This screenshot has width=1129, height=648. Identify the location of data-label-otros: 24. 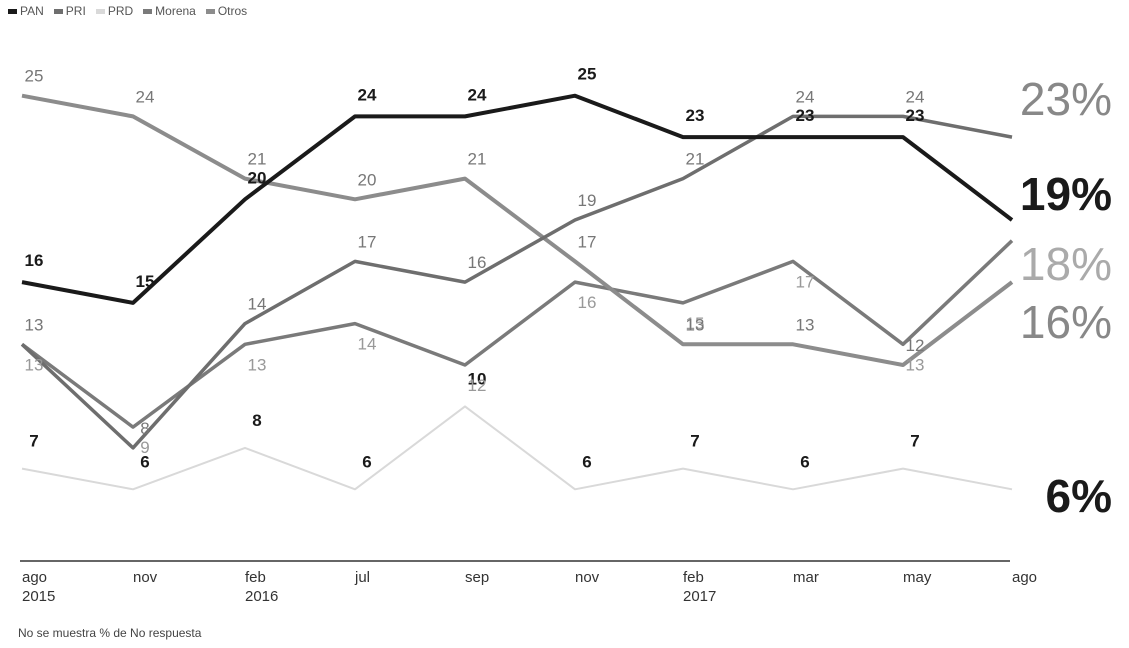
(145, 96).